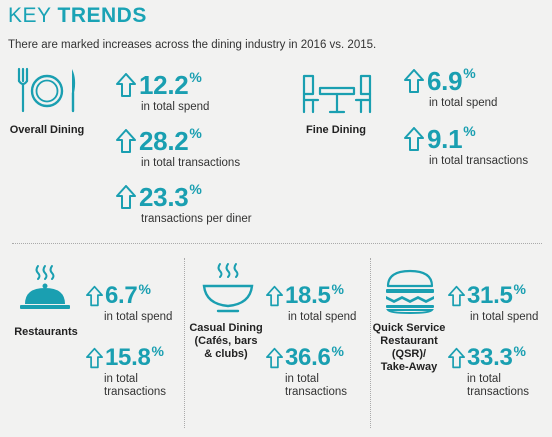 The height and width of the screenshot is (437, 552). What do you see at coordinates (445, 81) in the screenshot?
I see `stat-value: 6.9` at bounding box center [445, 81].